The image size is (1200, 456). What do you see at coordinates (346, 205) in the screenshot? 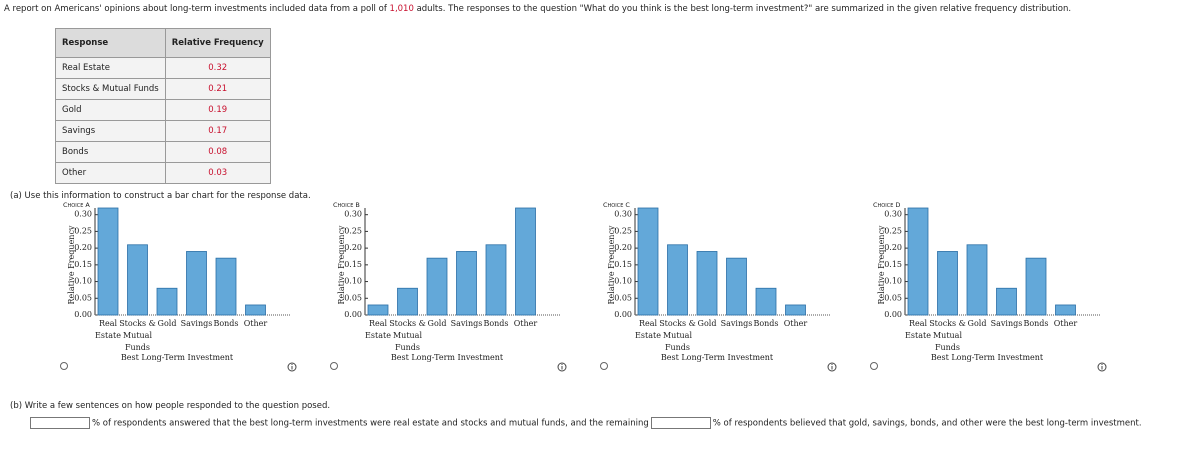
I see `choice-label: Choice B` at bounding box center [346, 205].